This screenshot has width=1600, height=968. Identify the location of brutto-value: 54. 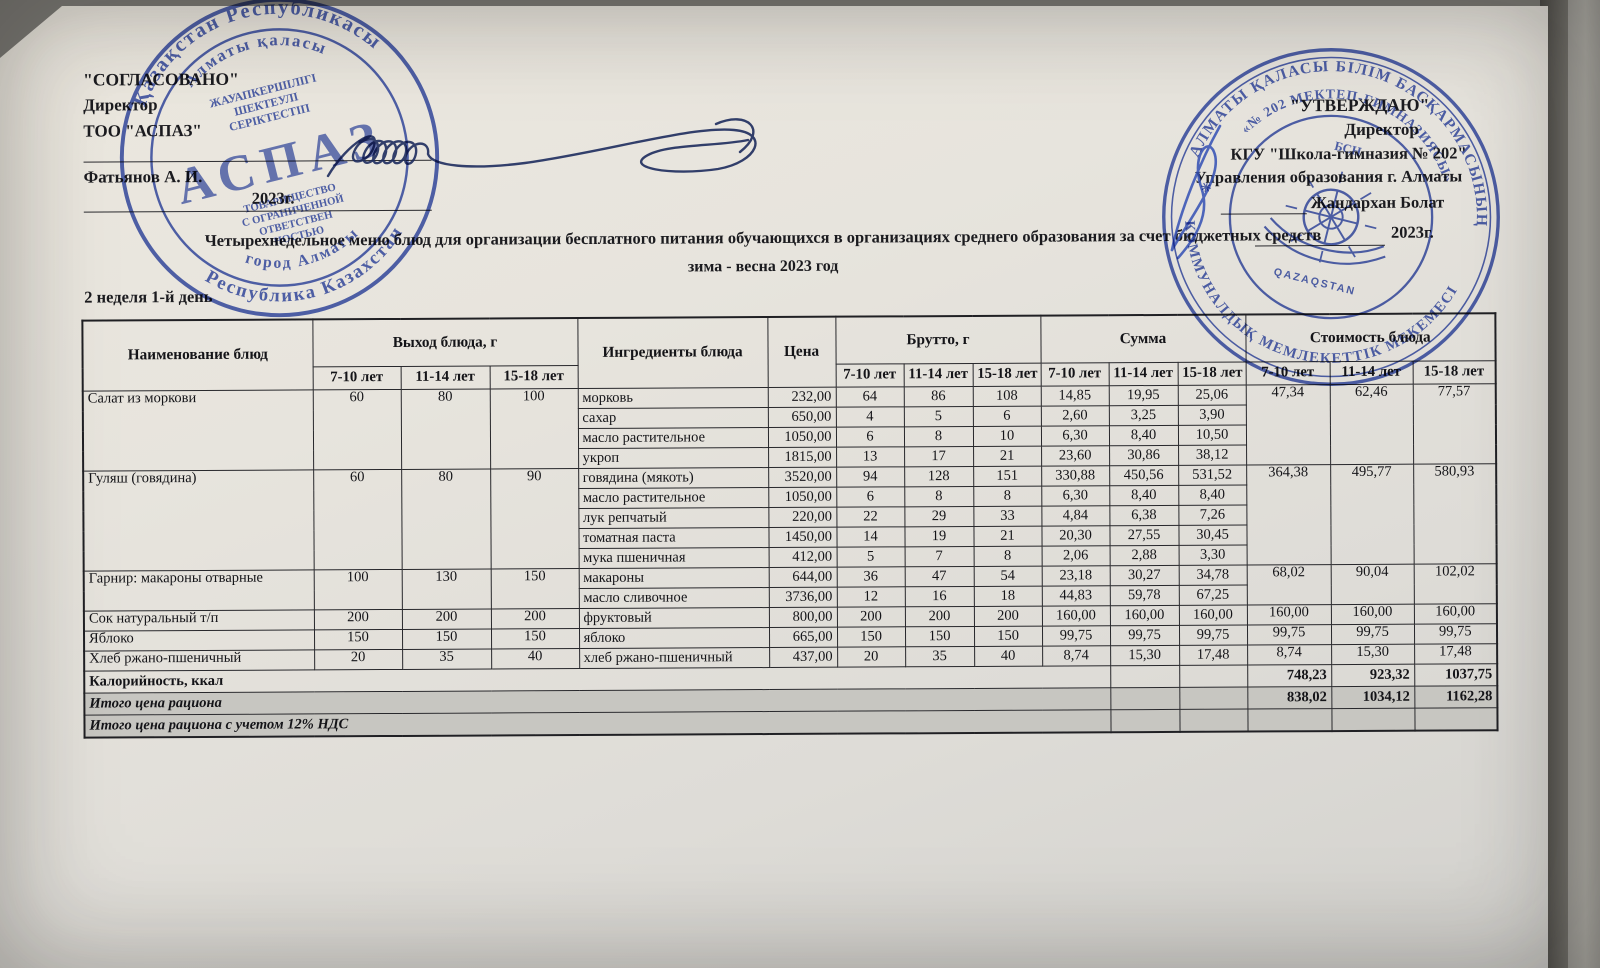
(1007, 576).